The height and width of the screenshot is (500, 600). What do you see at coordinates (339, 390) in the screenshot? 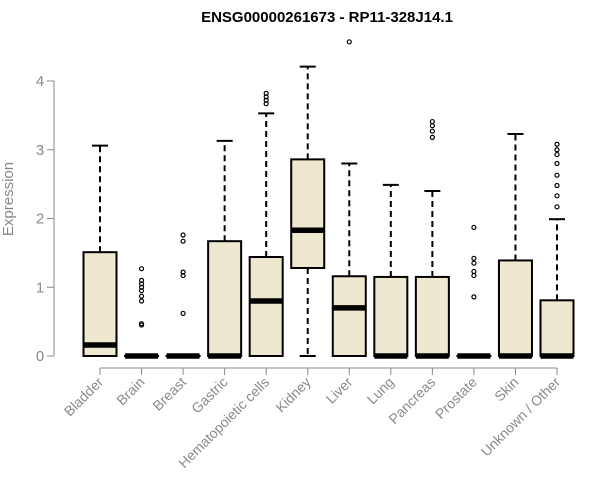
I see `x-tick-label: Liver` at bounding box center [339, 390].